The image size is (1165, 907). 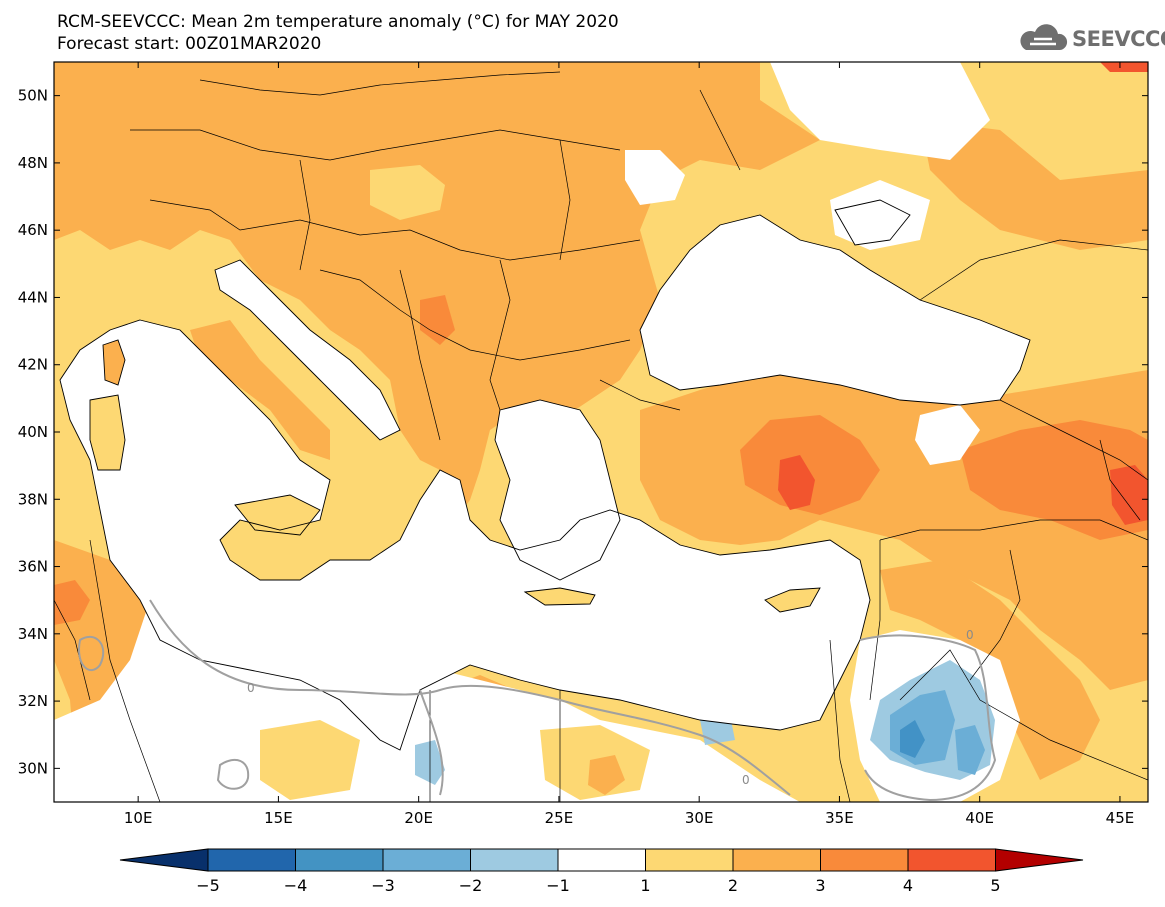 What do you see at coordinates (839, 818) in the screenshot?
I see `lon-tick-label: 35E` at bounding box center [839, 818].